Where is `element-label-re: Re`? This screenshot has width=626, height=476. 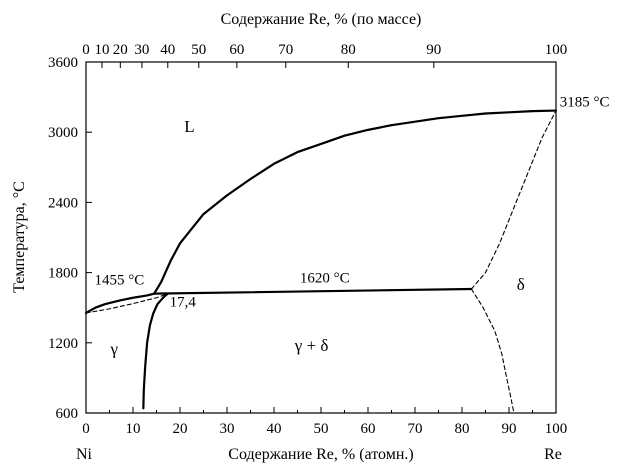
element-label-re: Re is located at coordinates (553, 454).